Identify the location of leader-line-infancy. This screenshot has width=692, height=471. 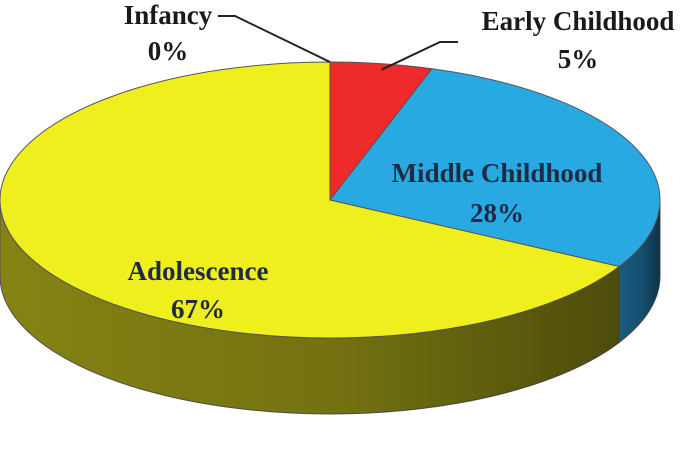
(274, 39).